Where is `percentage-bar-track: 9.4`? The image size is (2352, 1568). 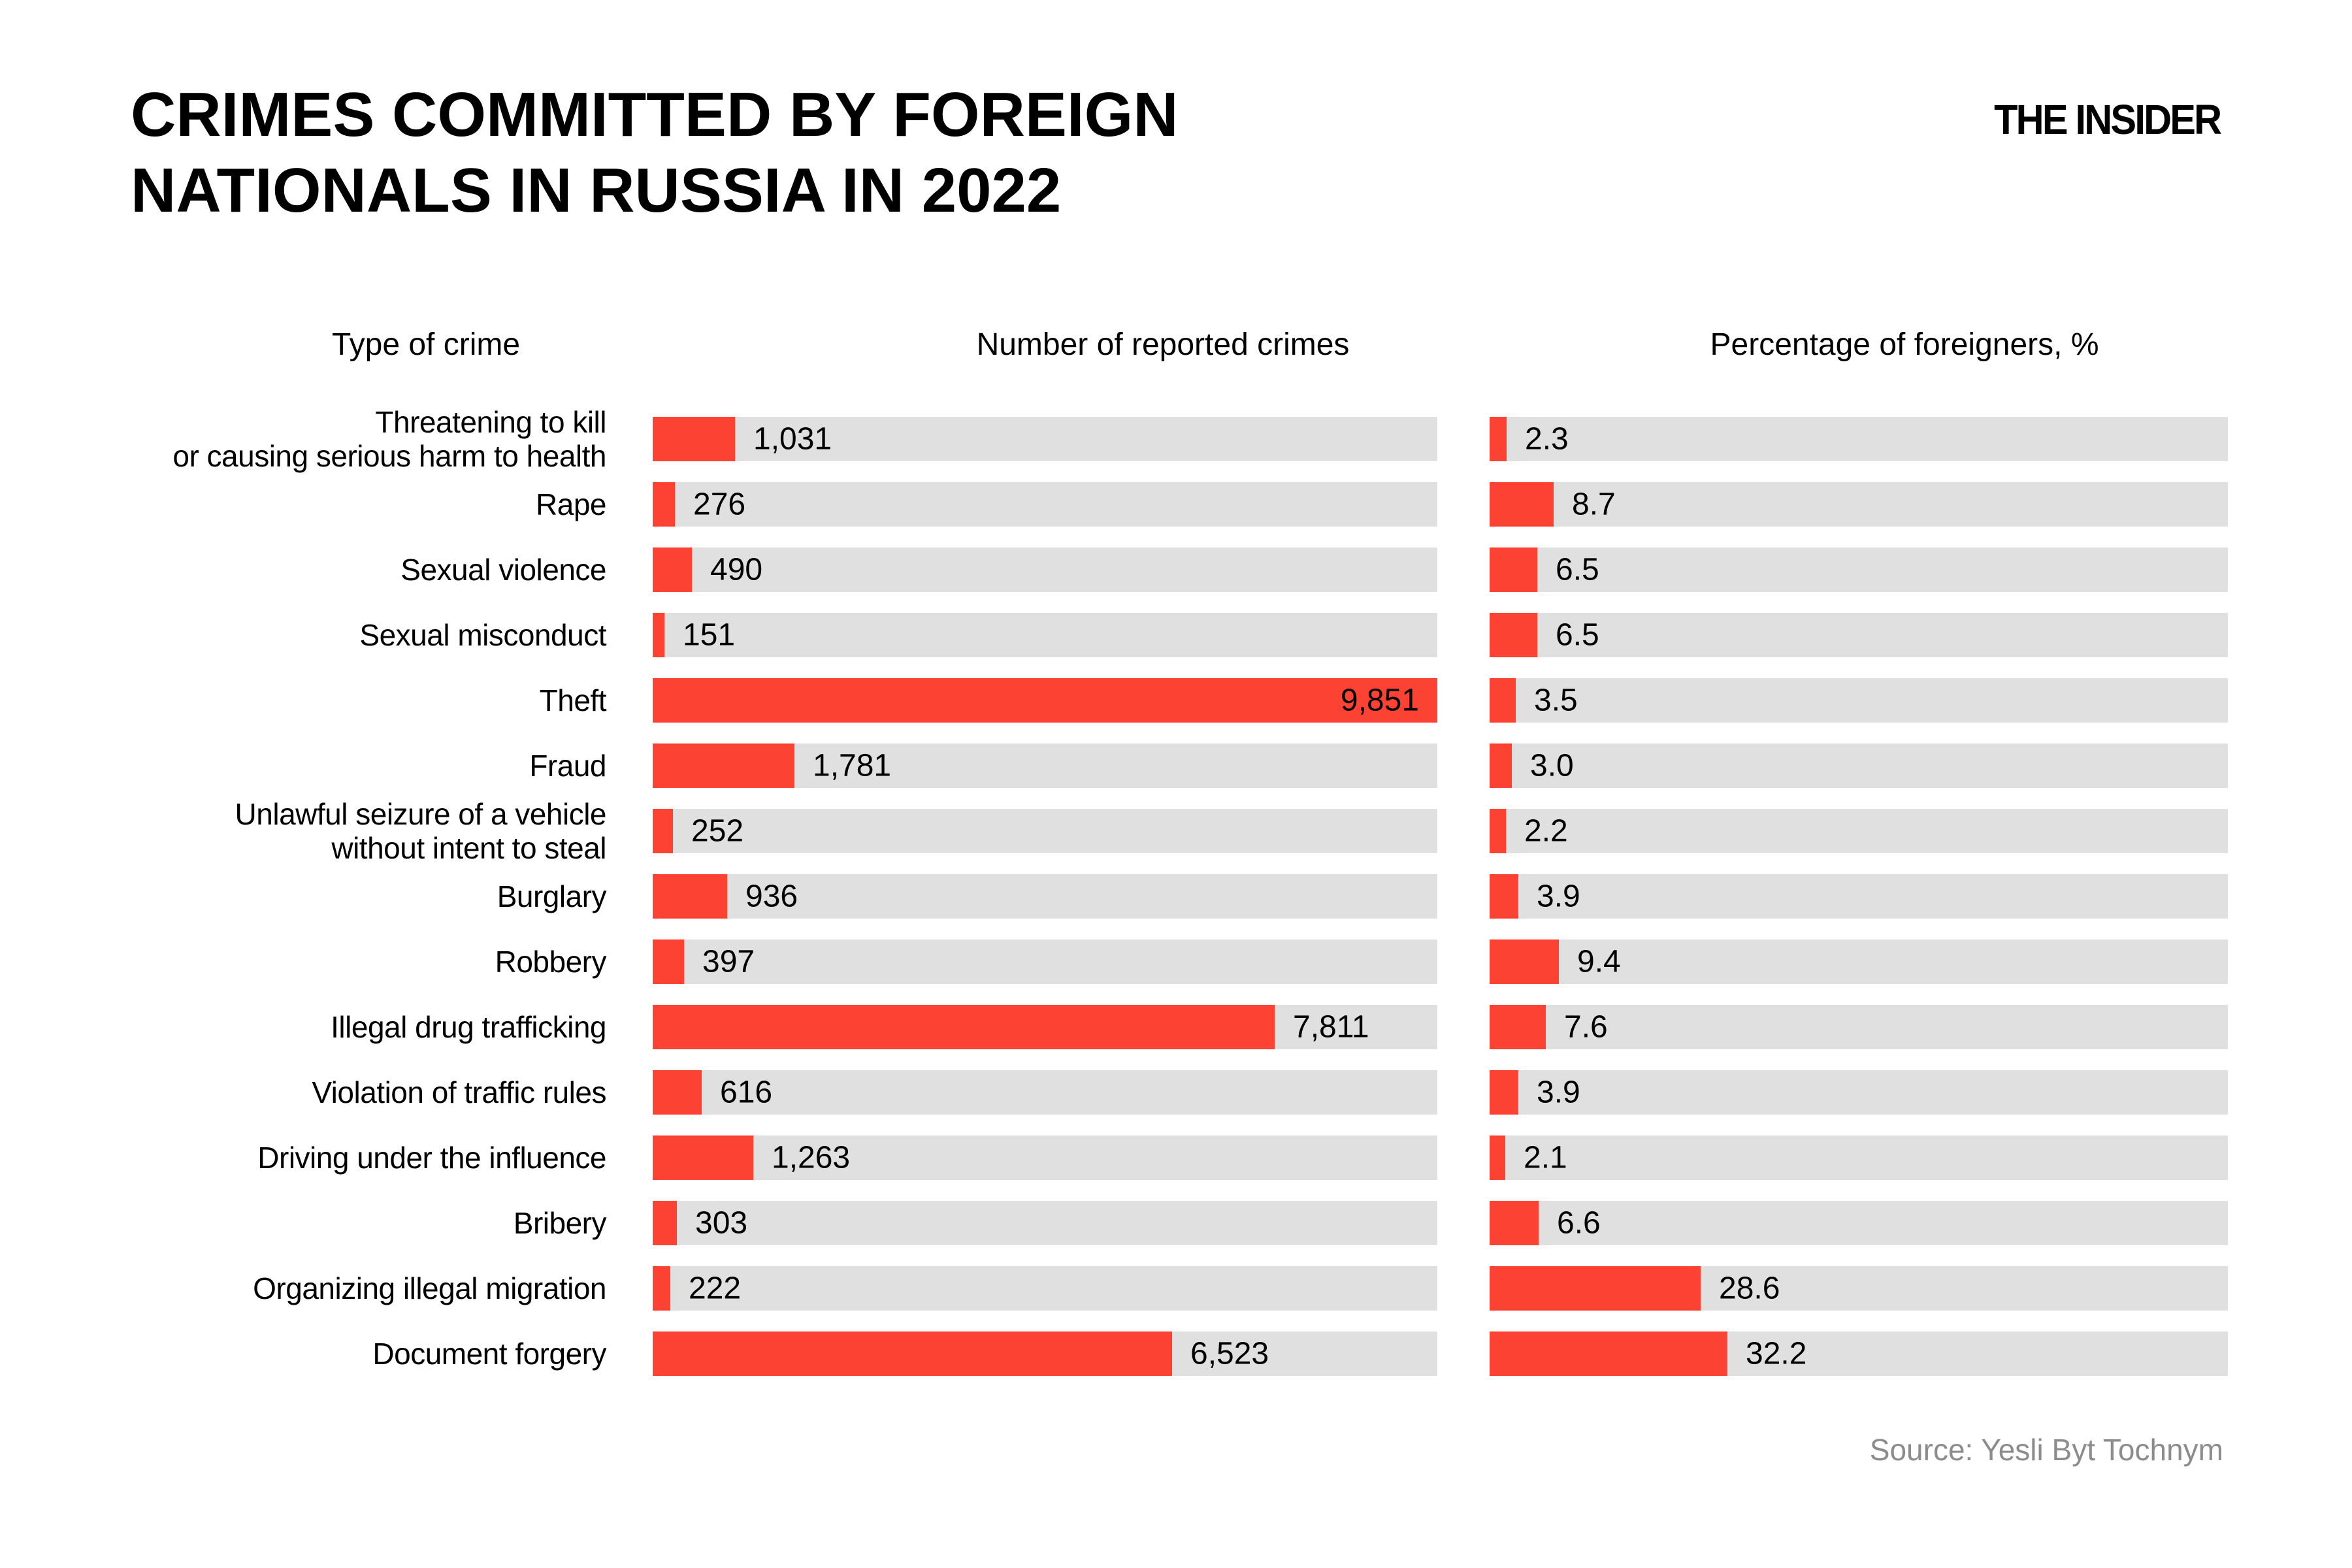 percentage-bar-track: 9.4 is located at coordinates (1859, 961).